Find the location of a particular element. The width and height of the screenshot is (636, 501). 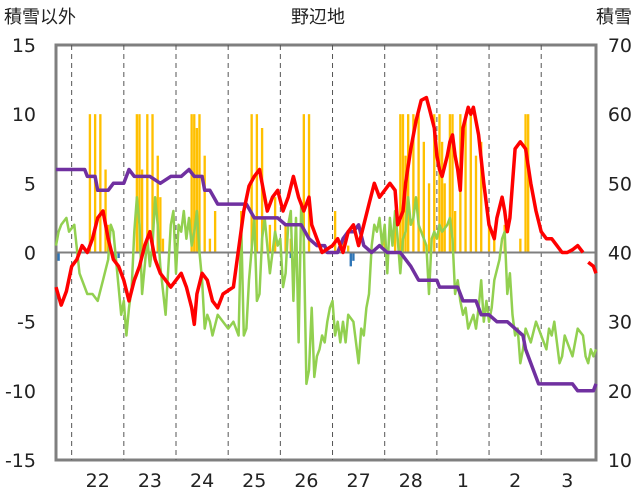

x-tick-label: 2 is located at coordinates (515, 481).